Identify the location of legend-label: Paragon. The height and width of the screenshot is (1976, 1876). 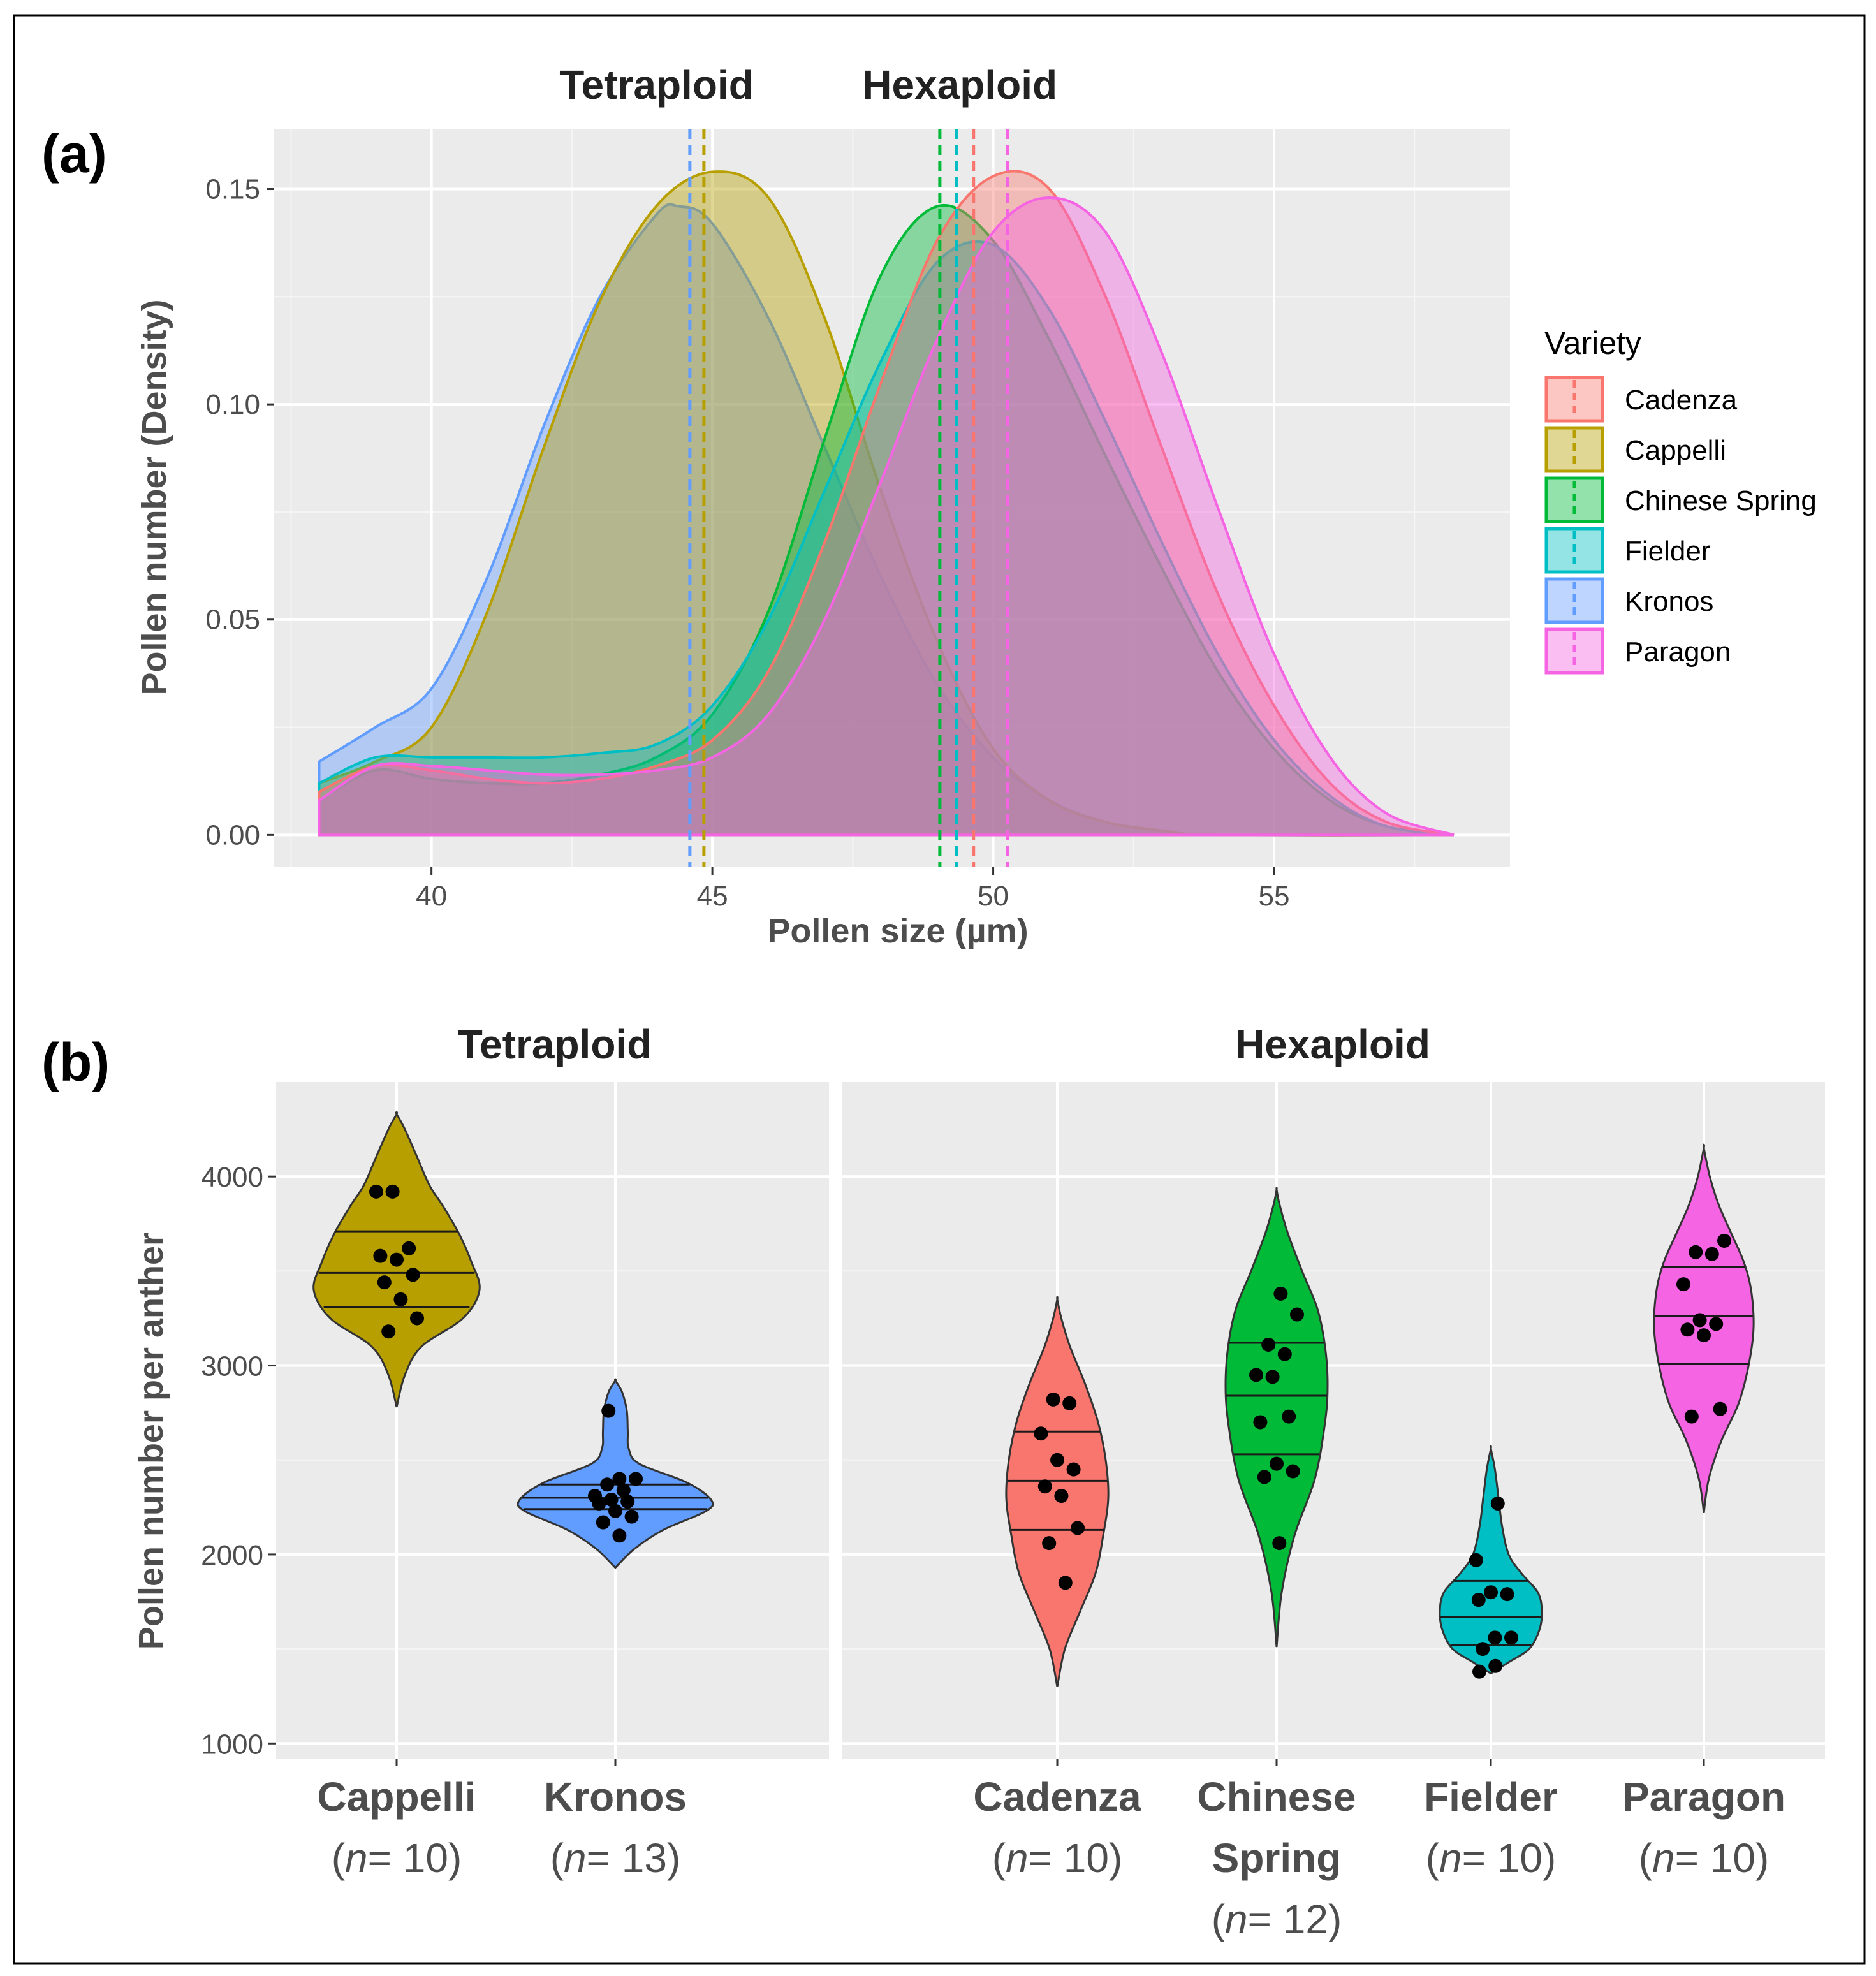
(1678, 652).